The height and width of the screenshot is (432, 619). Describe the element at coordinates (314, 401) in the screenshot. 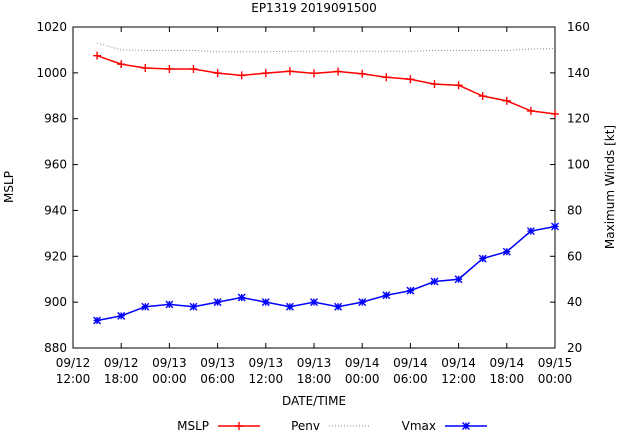

I see `x-axis-label: DATE/TIME` at that location.